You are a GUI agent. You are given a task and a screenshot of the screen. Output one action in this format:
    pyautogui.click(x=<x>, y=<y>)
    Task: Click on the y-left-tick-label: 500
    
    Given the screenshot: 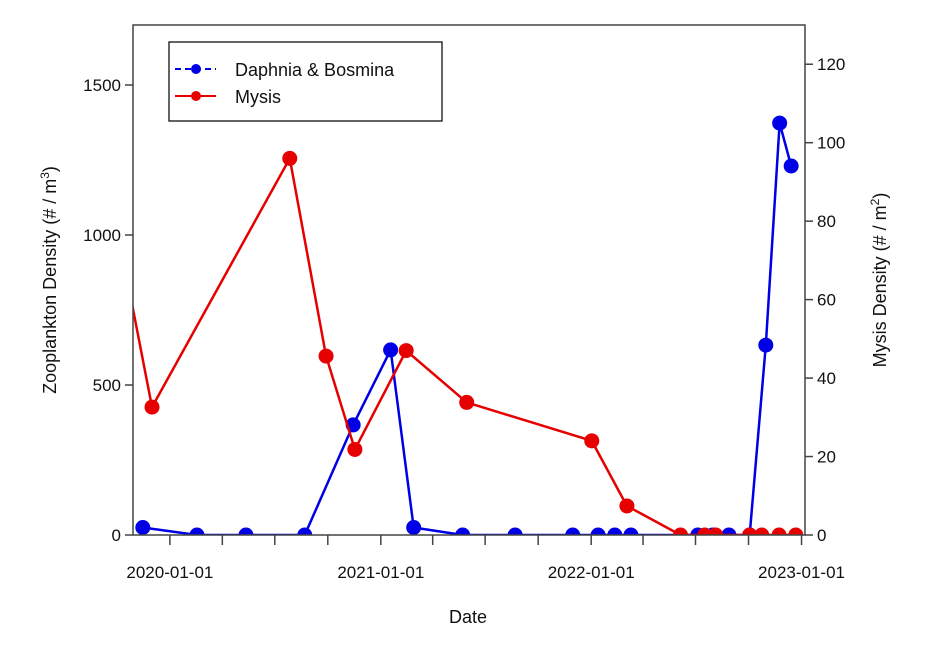 What is the action you would take?
    pyautogui.click(x=107, y=385)
    